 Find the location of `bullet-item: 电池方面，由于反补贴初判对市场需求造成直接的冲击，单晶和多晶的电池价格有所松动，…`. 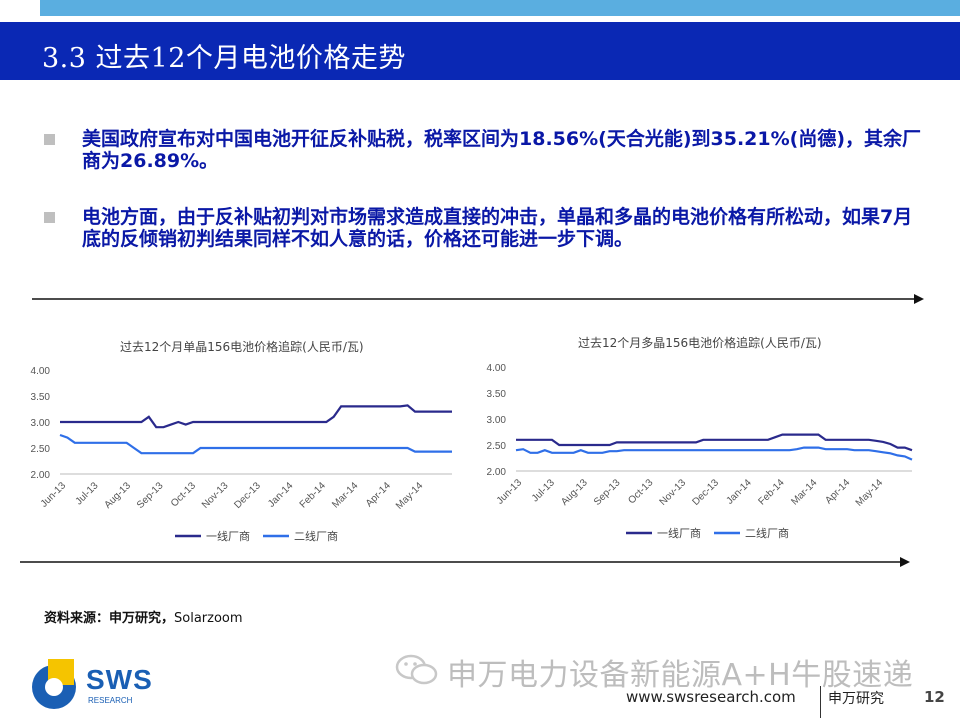

bullet-item: 电池方面，由于反补贴初判对市场需求造成直接的冲击，单晶和多晶的电池价格有所松动，… is located at coordinates (484, 228).